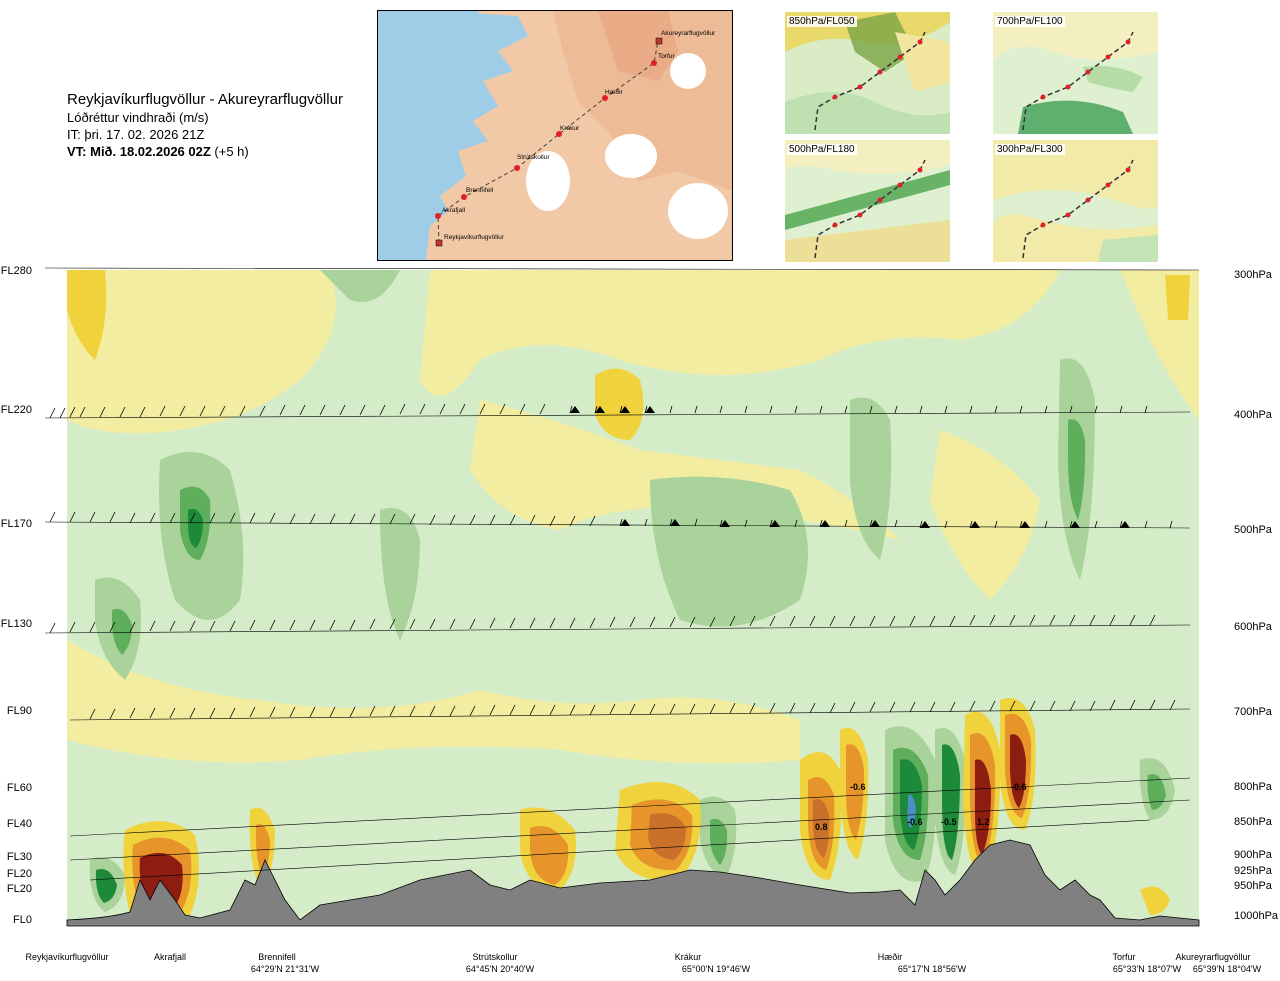 The height and width of the screenshot is (981, 1280). Describe the element at coordinates (633, 883) in the screenshot. I see `terrain-profile` at that location.